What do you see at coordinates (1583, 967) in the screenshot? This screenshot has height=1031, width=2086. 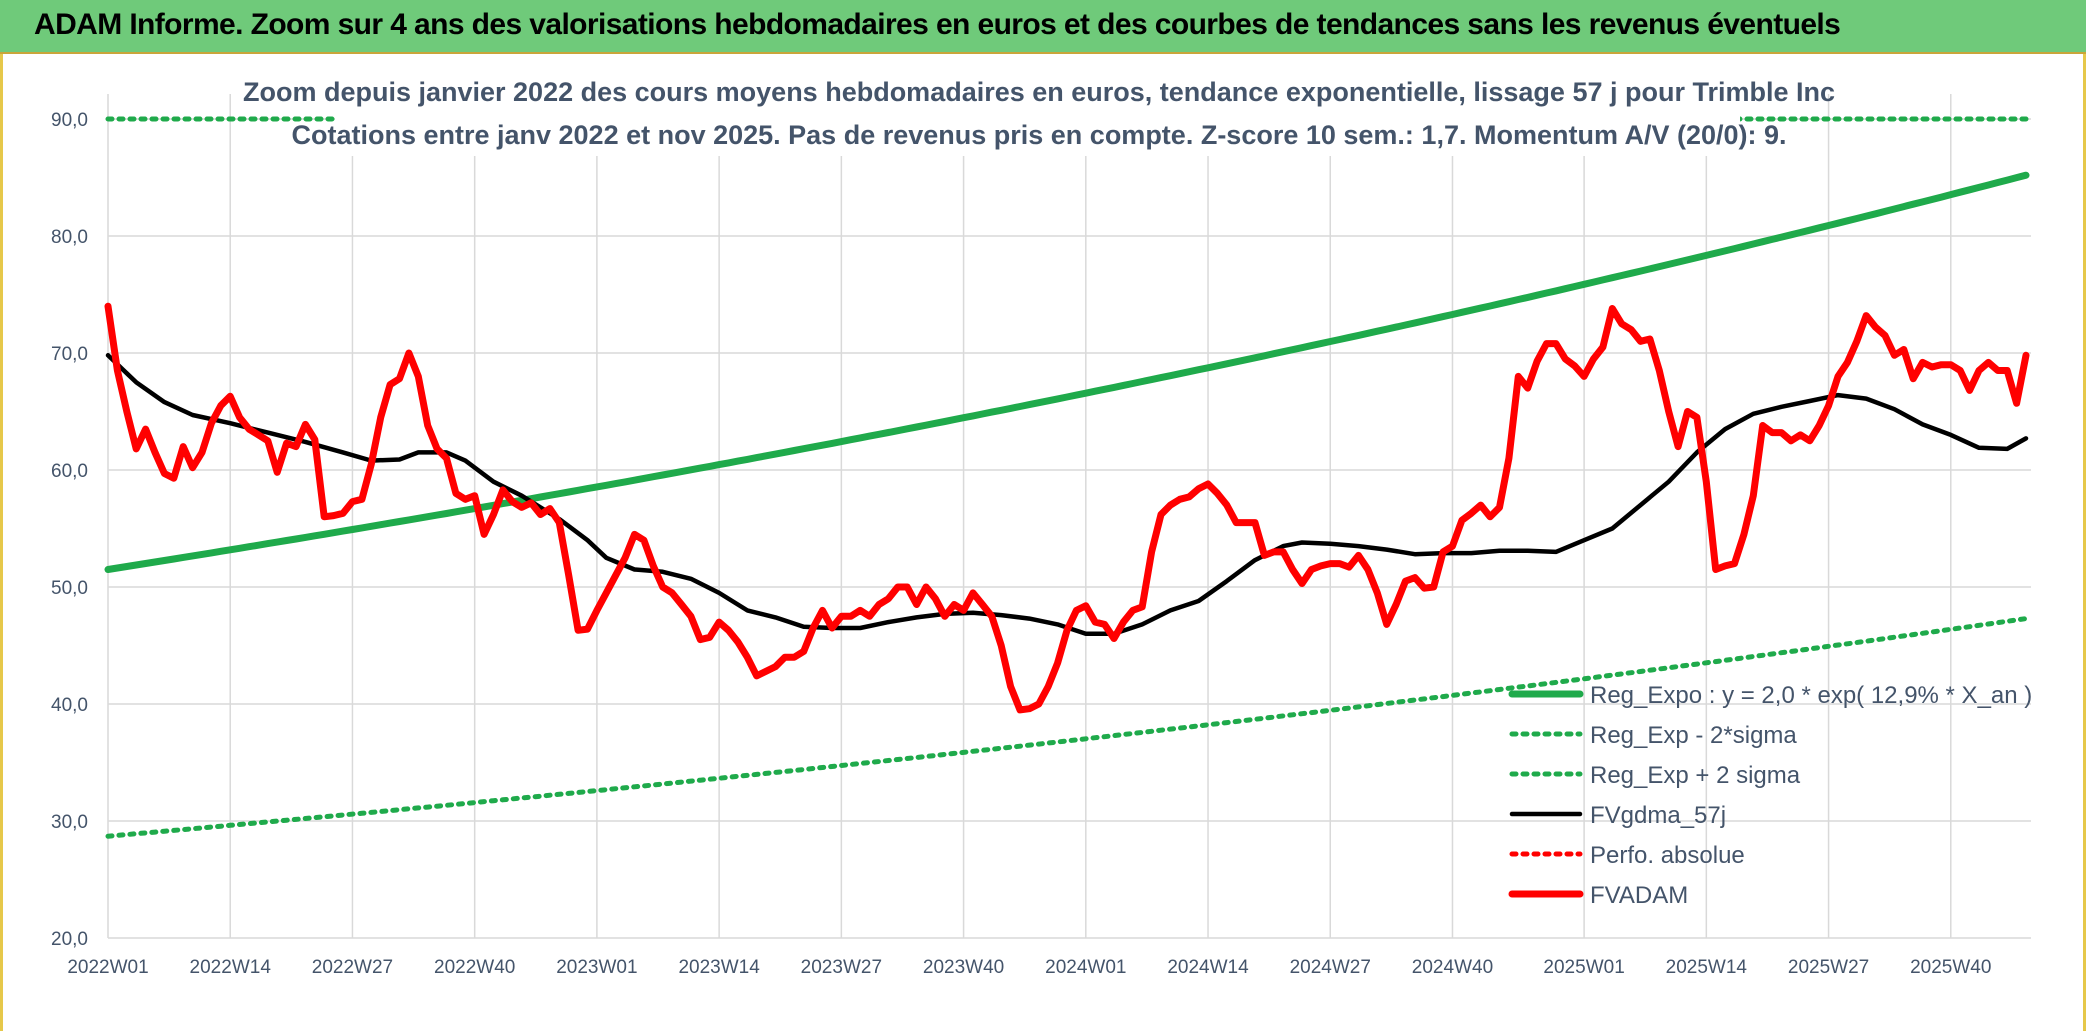 I see `x-tick-label: 2025W01` at bounding box center [1583, 967].